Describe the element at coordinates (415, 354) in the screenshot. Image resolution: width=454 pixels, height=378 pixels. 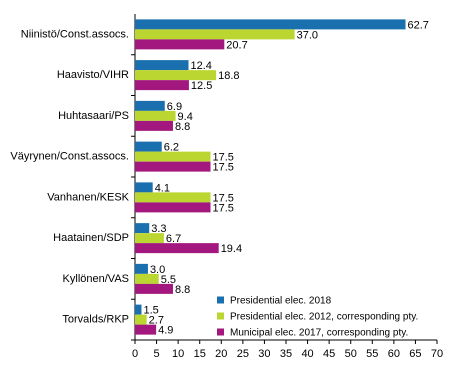
I see `x-tick-label: 65` at that location.